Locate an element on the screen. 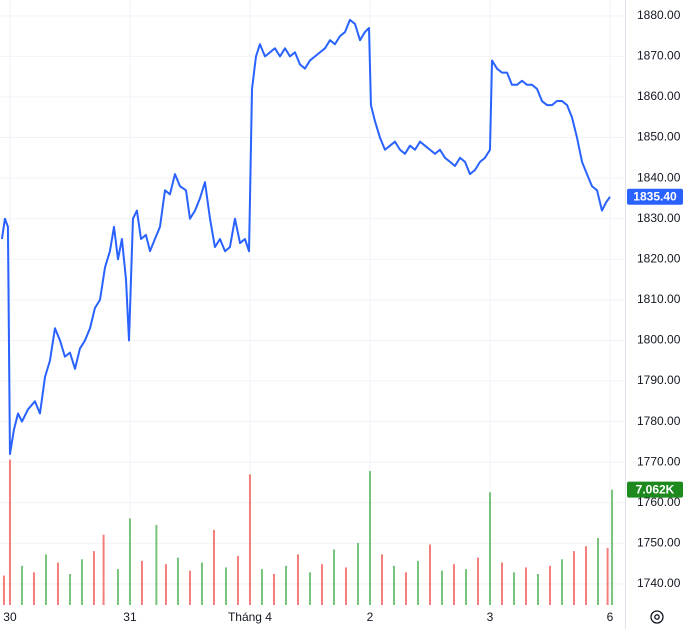  last-price-tag is located at coordinates (655, 196).